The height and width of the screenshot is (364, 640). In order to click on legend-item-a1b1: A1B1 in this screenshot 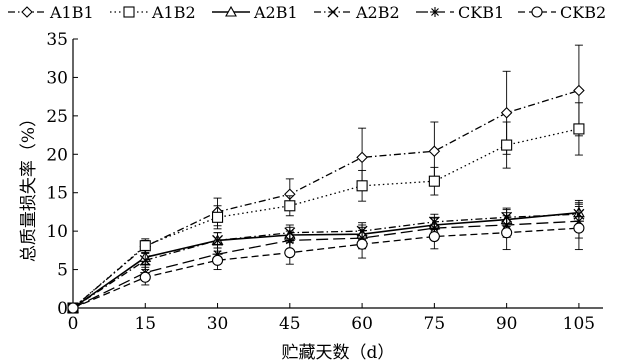, I will do `click(51, 12)`.